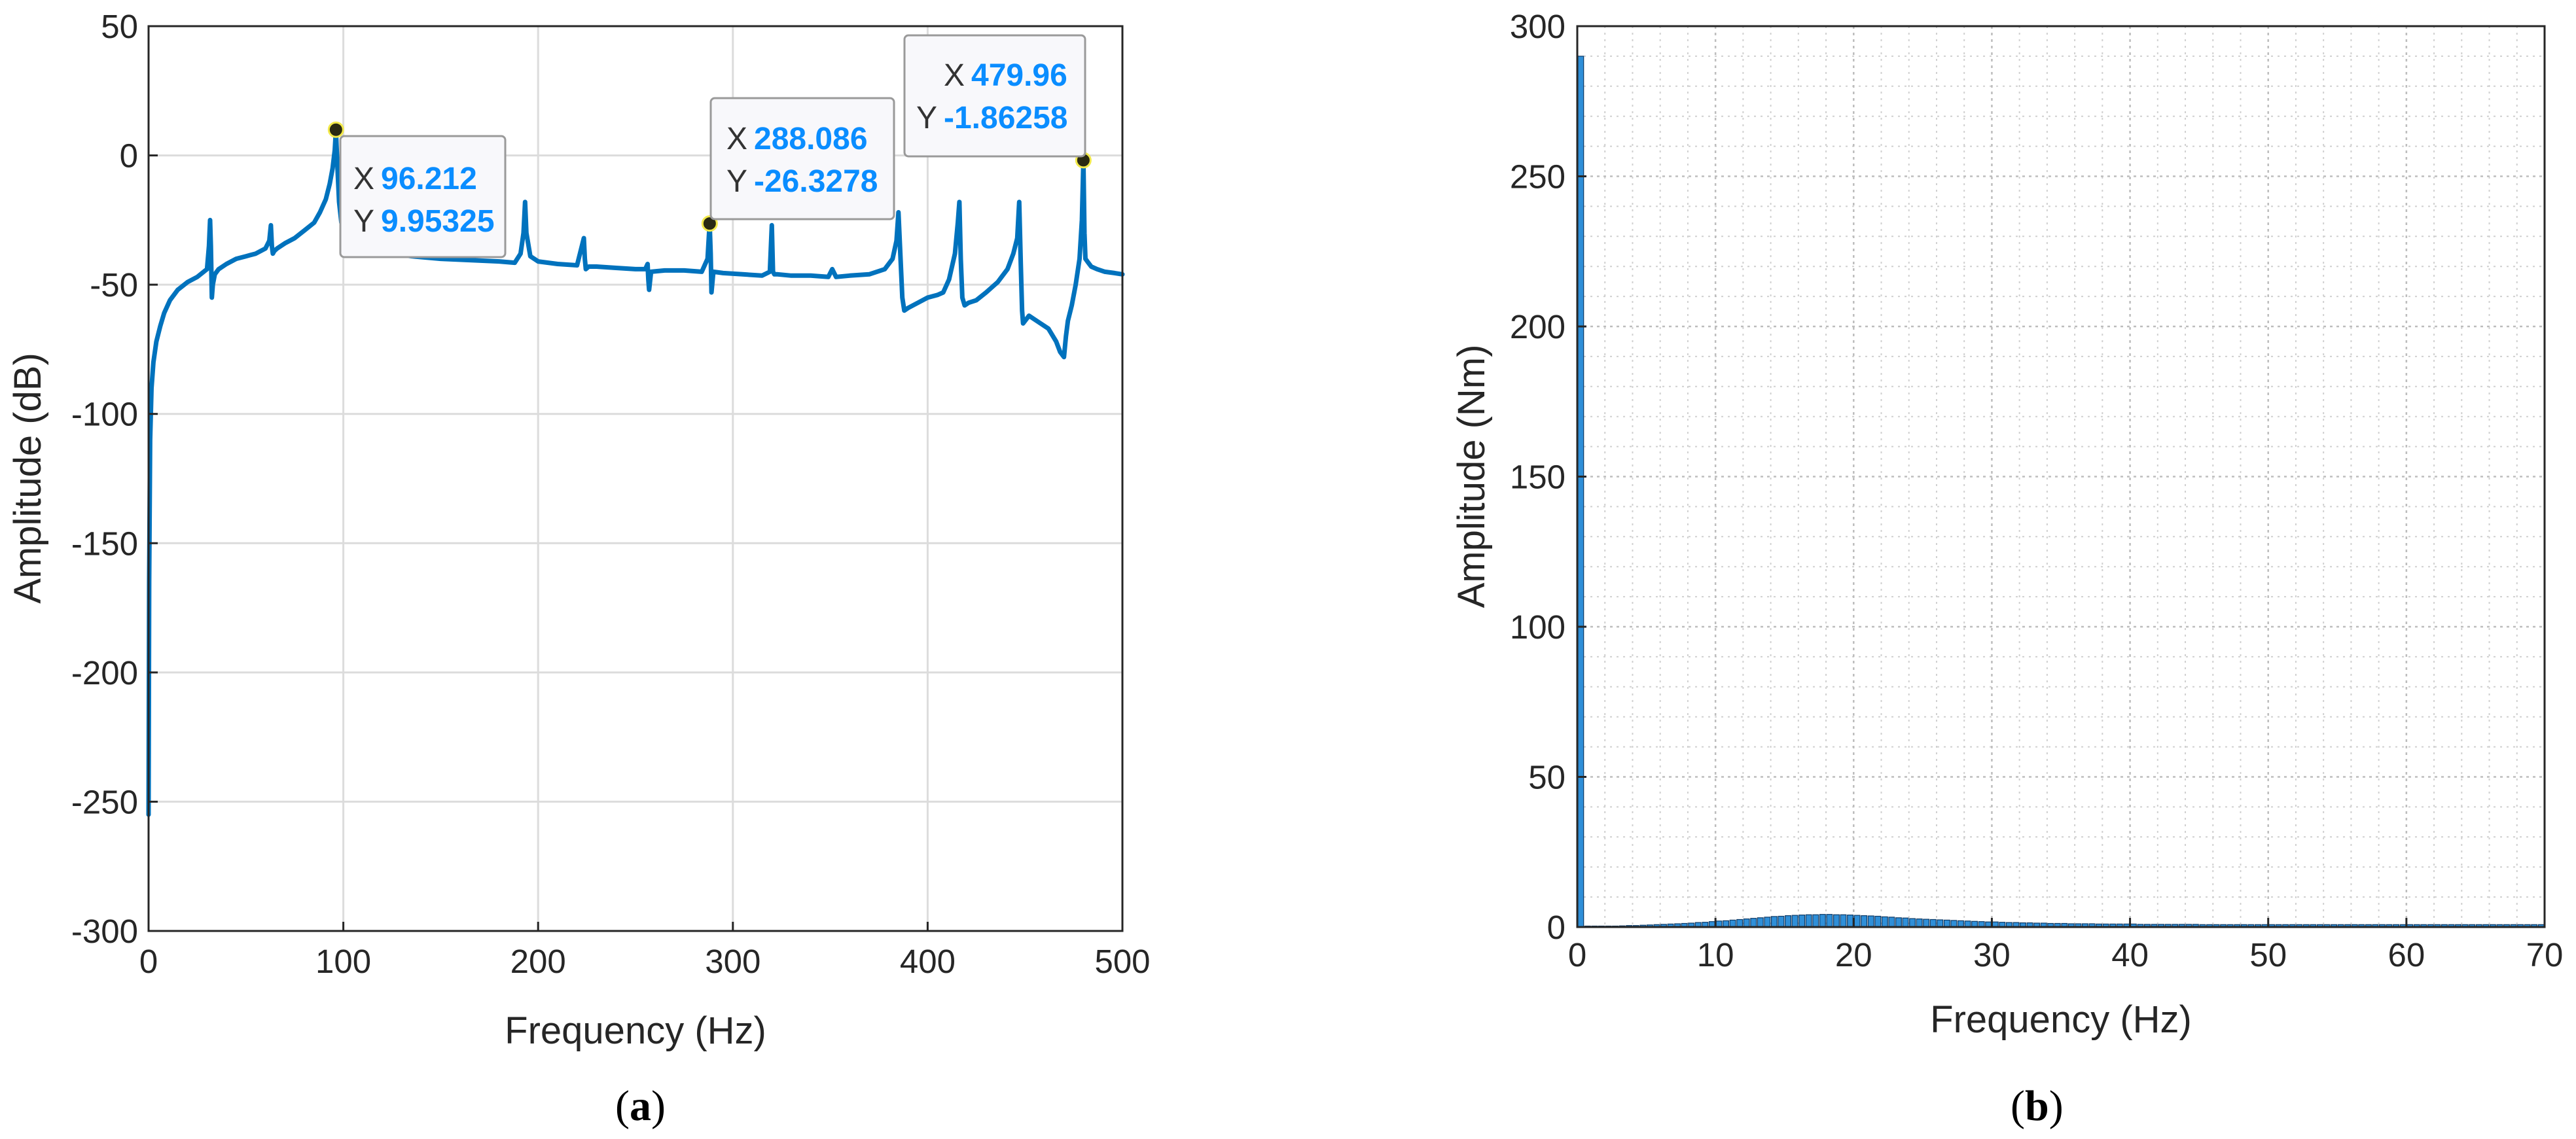 The image size is (2576, 1139). I want to click on datatip-2-x-label: X, so click(736, 139).